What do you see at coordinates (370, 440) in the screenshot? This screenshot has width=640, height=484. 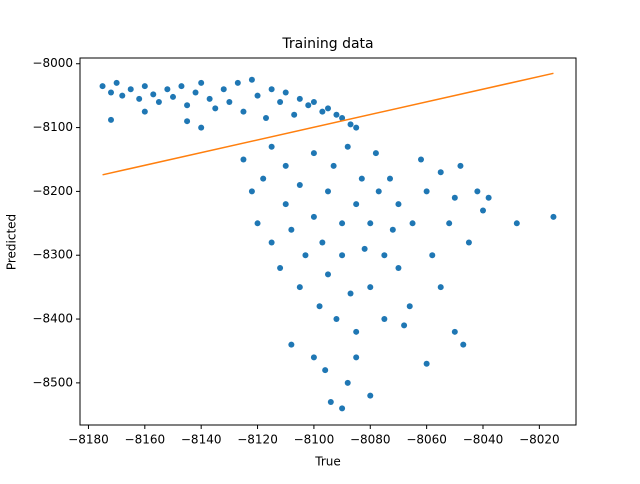 I see `x-tick-label: −8080` at bounding box center [370, 440].